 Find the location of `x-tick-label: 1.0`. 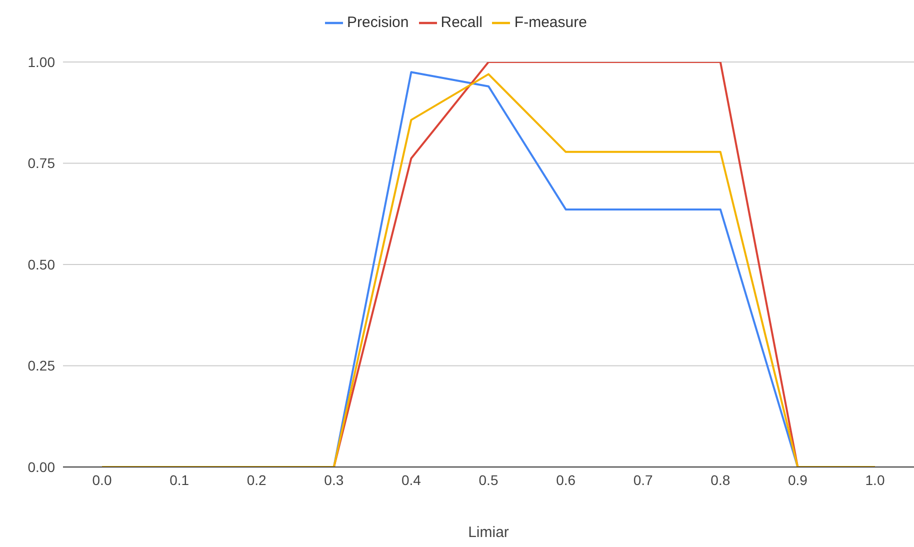

x-tick-label: 1.0 is located at coordinates (875, 480).